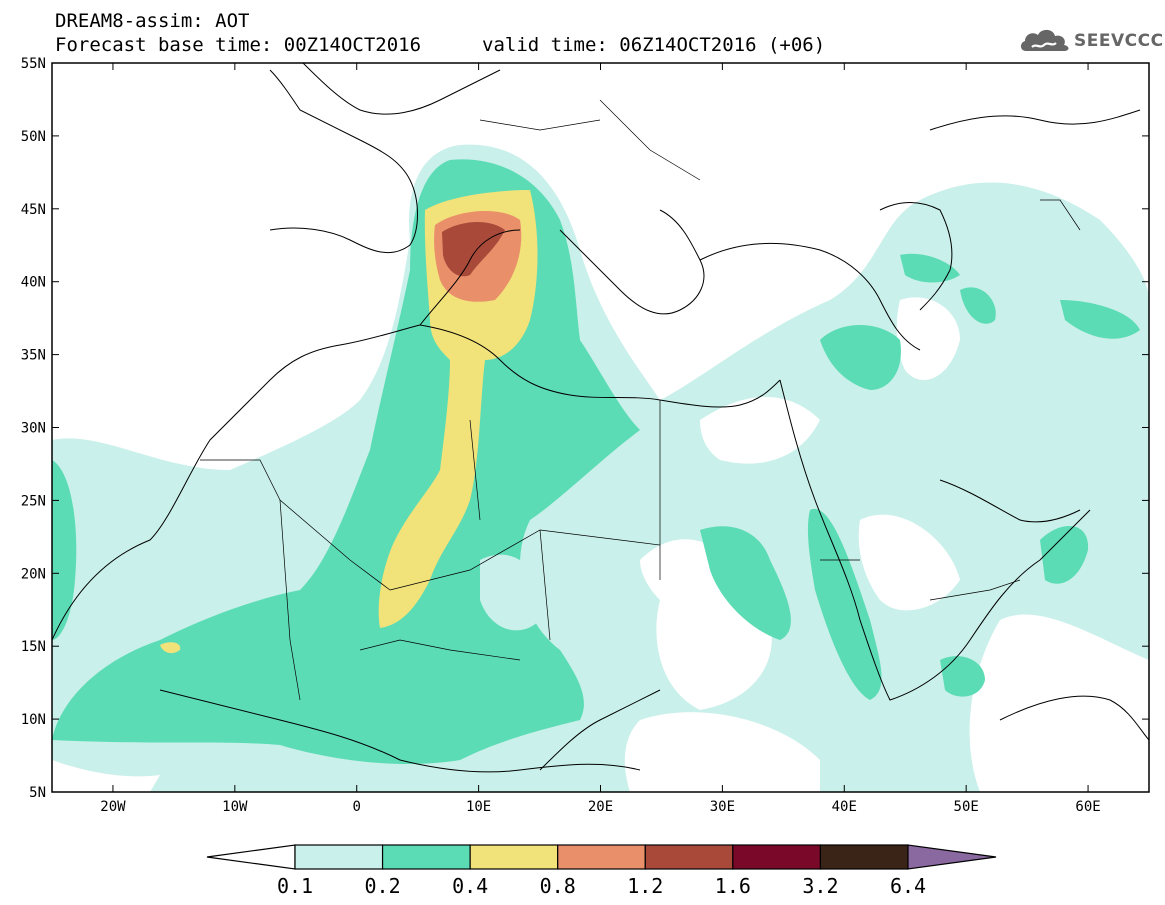  Describe the element at coordinates (33, 501) in the screenshot. I see `lat-label-25n: 25N` at that location.